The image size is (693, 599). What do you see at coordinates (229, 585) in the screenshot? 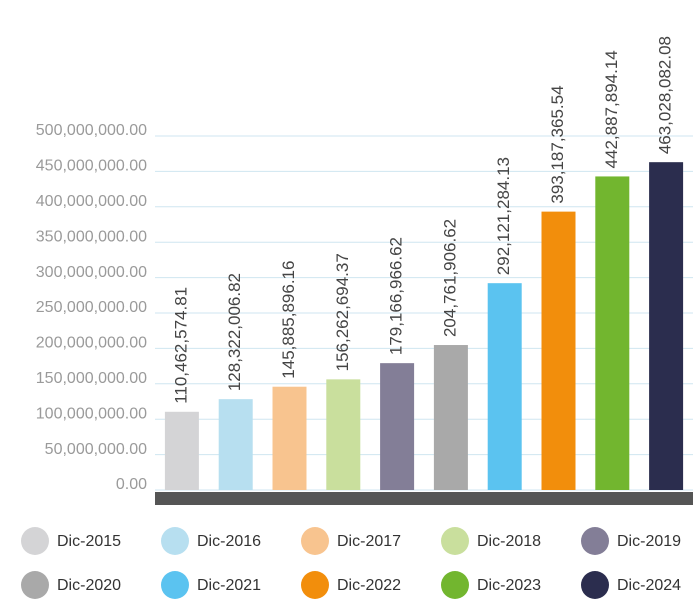
I see `legend-label: Dic-2021` at bounding box center [229, 585].